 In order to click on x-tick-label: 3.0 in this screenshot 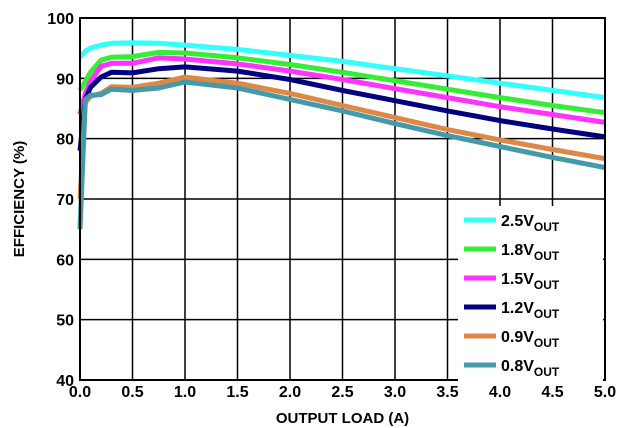, I will do `click(395, 392)`.